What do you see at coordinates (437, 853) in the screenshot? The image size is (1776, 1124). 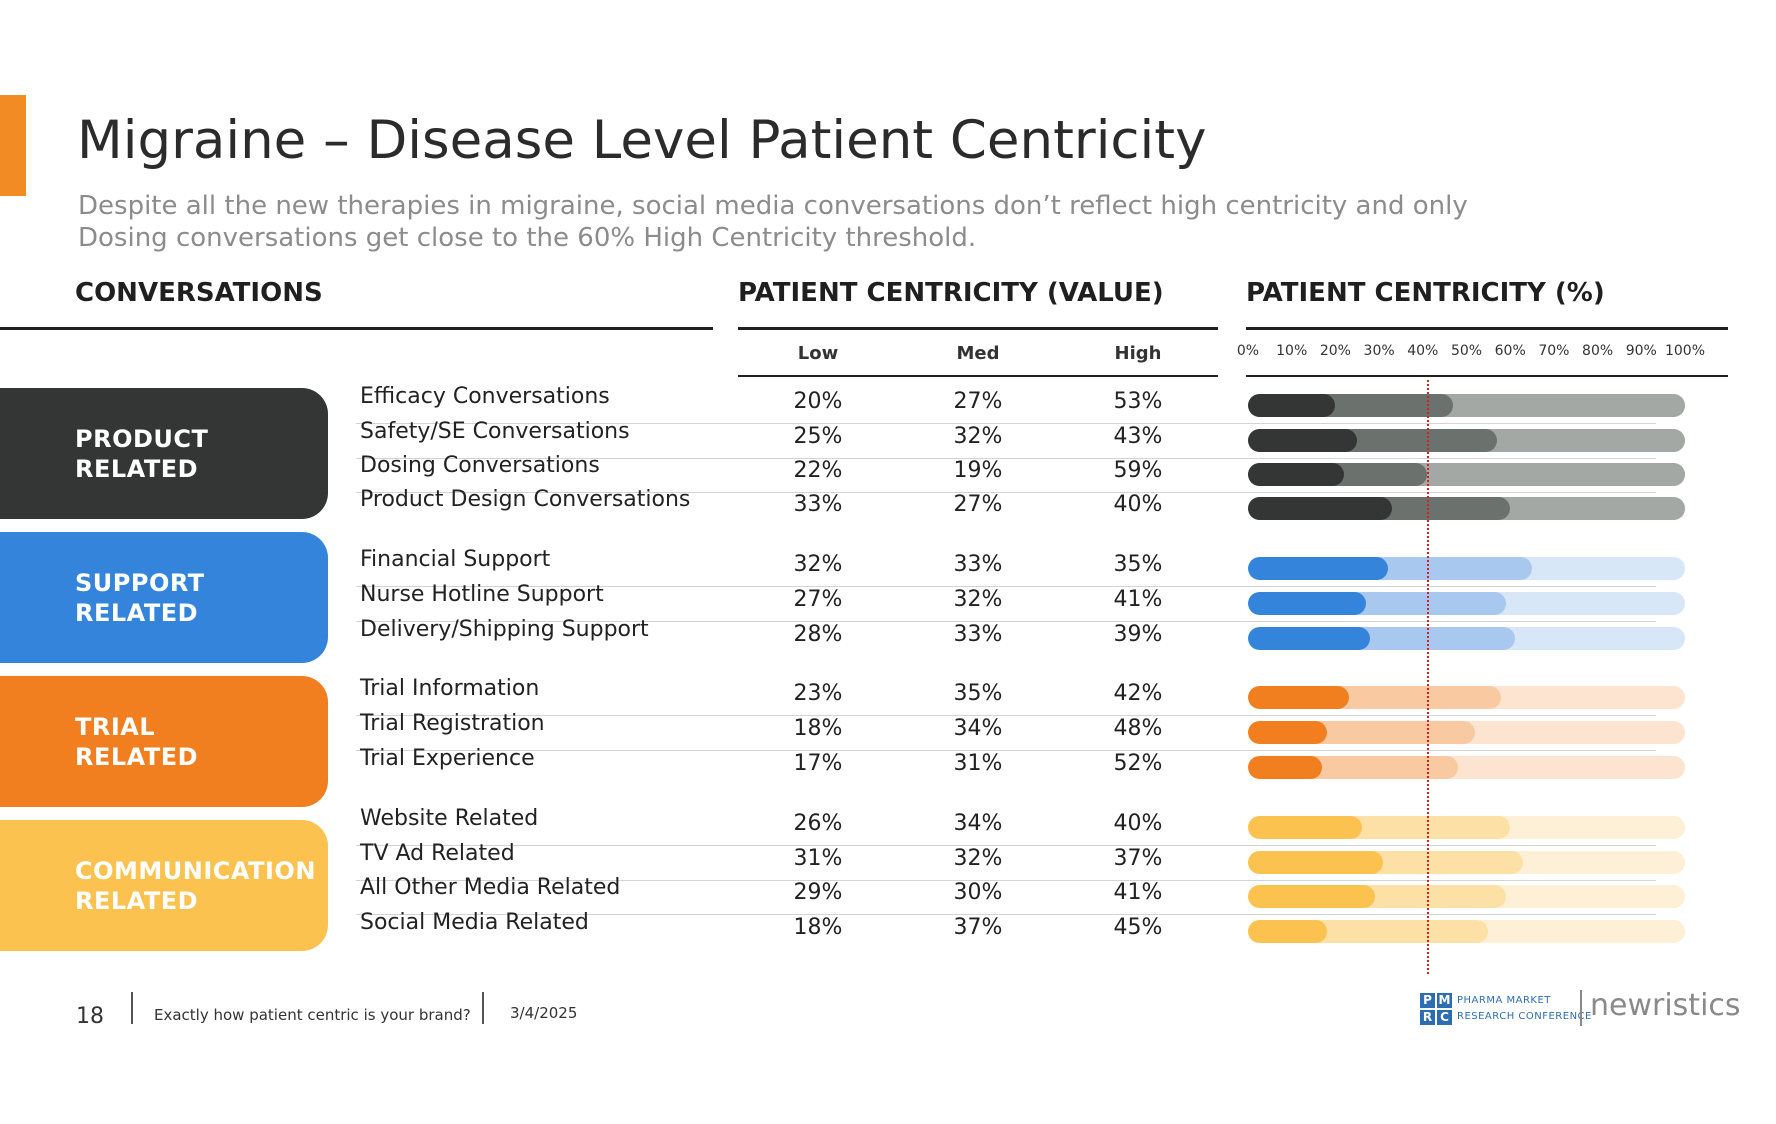 I see `row-label: TV Ad Related` at bounding box center [437, 853].